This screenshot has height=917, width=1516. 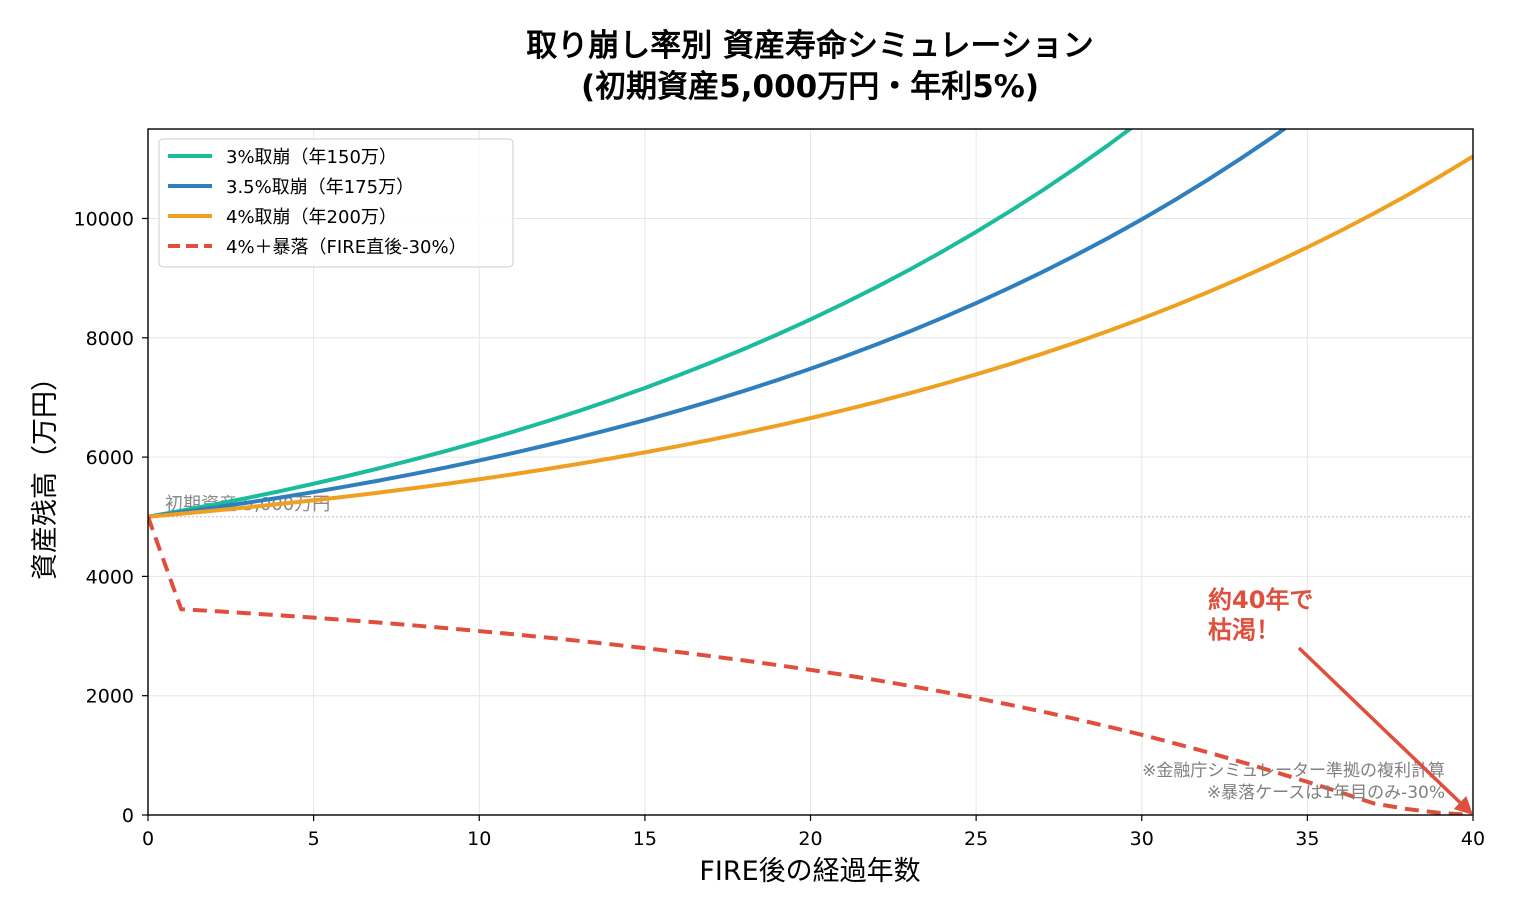 What do you see at coordinates (311, 157) in the screenshot?
I see `legend-label-3pct: 3%取崩（年150万）` at bounding box center [311, 157].